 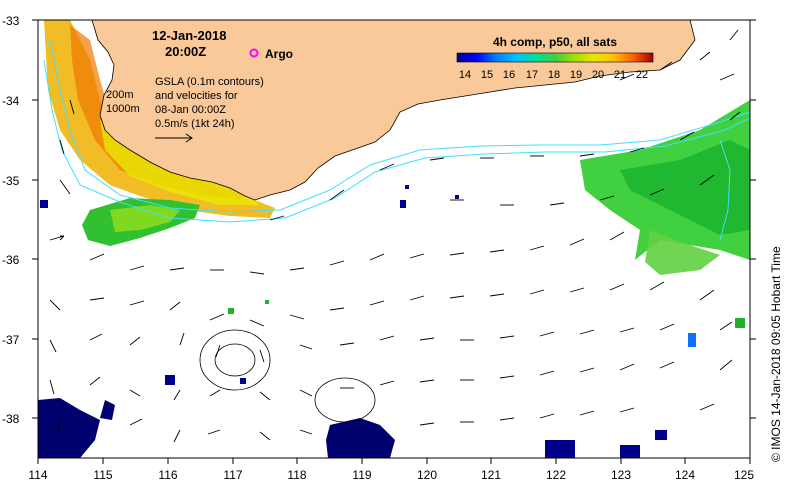 I want to click on x-tick-label: 117, so click(x=232, y=475).